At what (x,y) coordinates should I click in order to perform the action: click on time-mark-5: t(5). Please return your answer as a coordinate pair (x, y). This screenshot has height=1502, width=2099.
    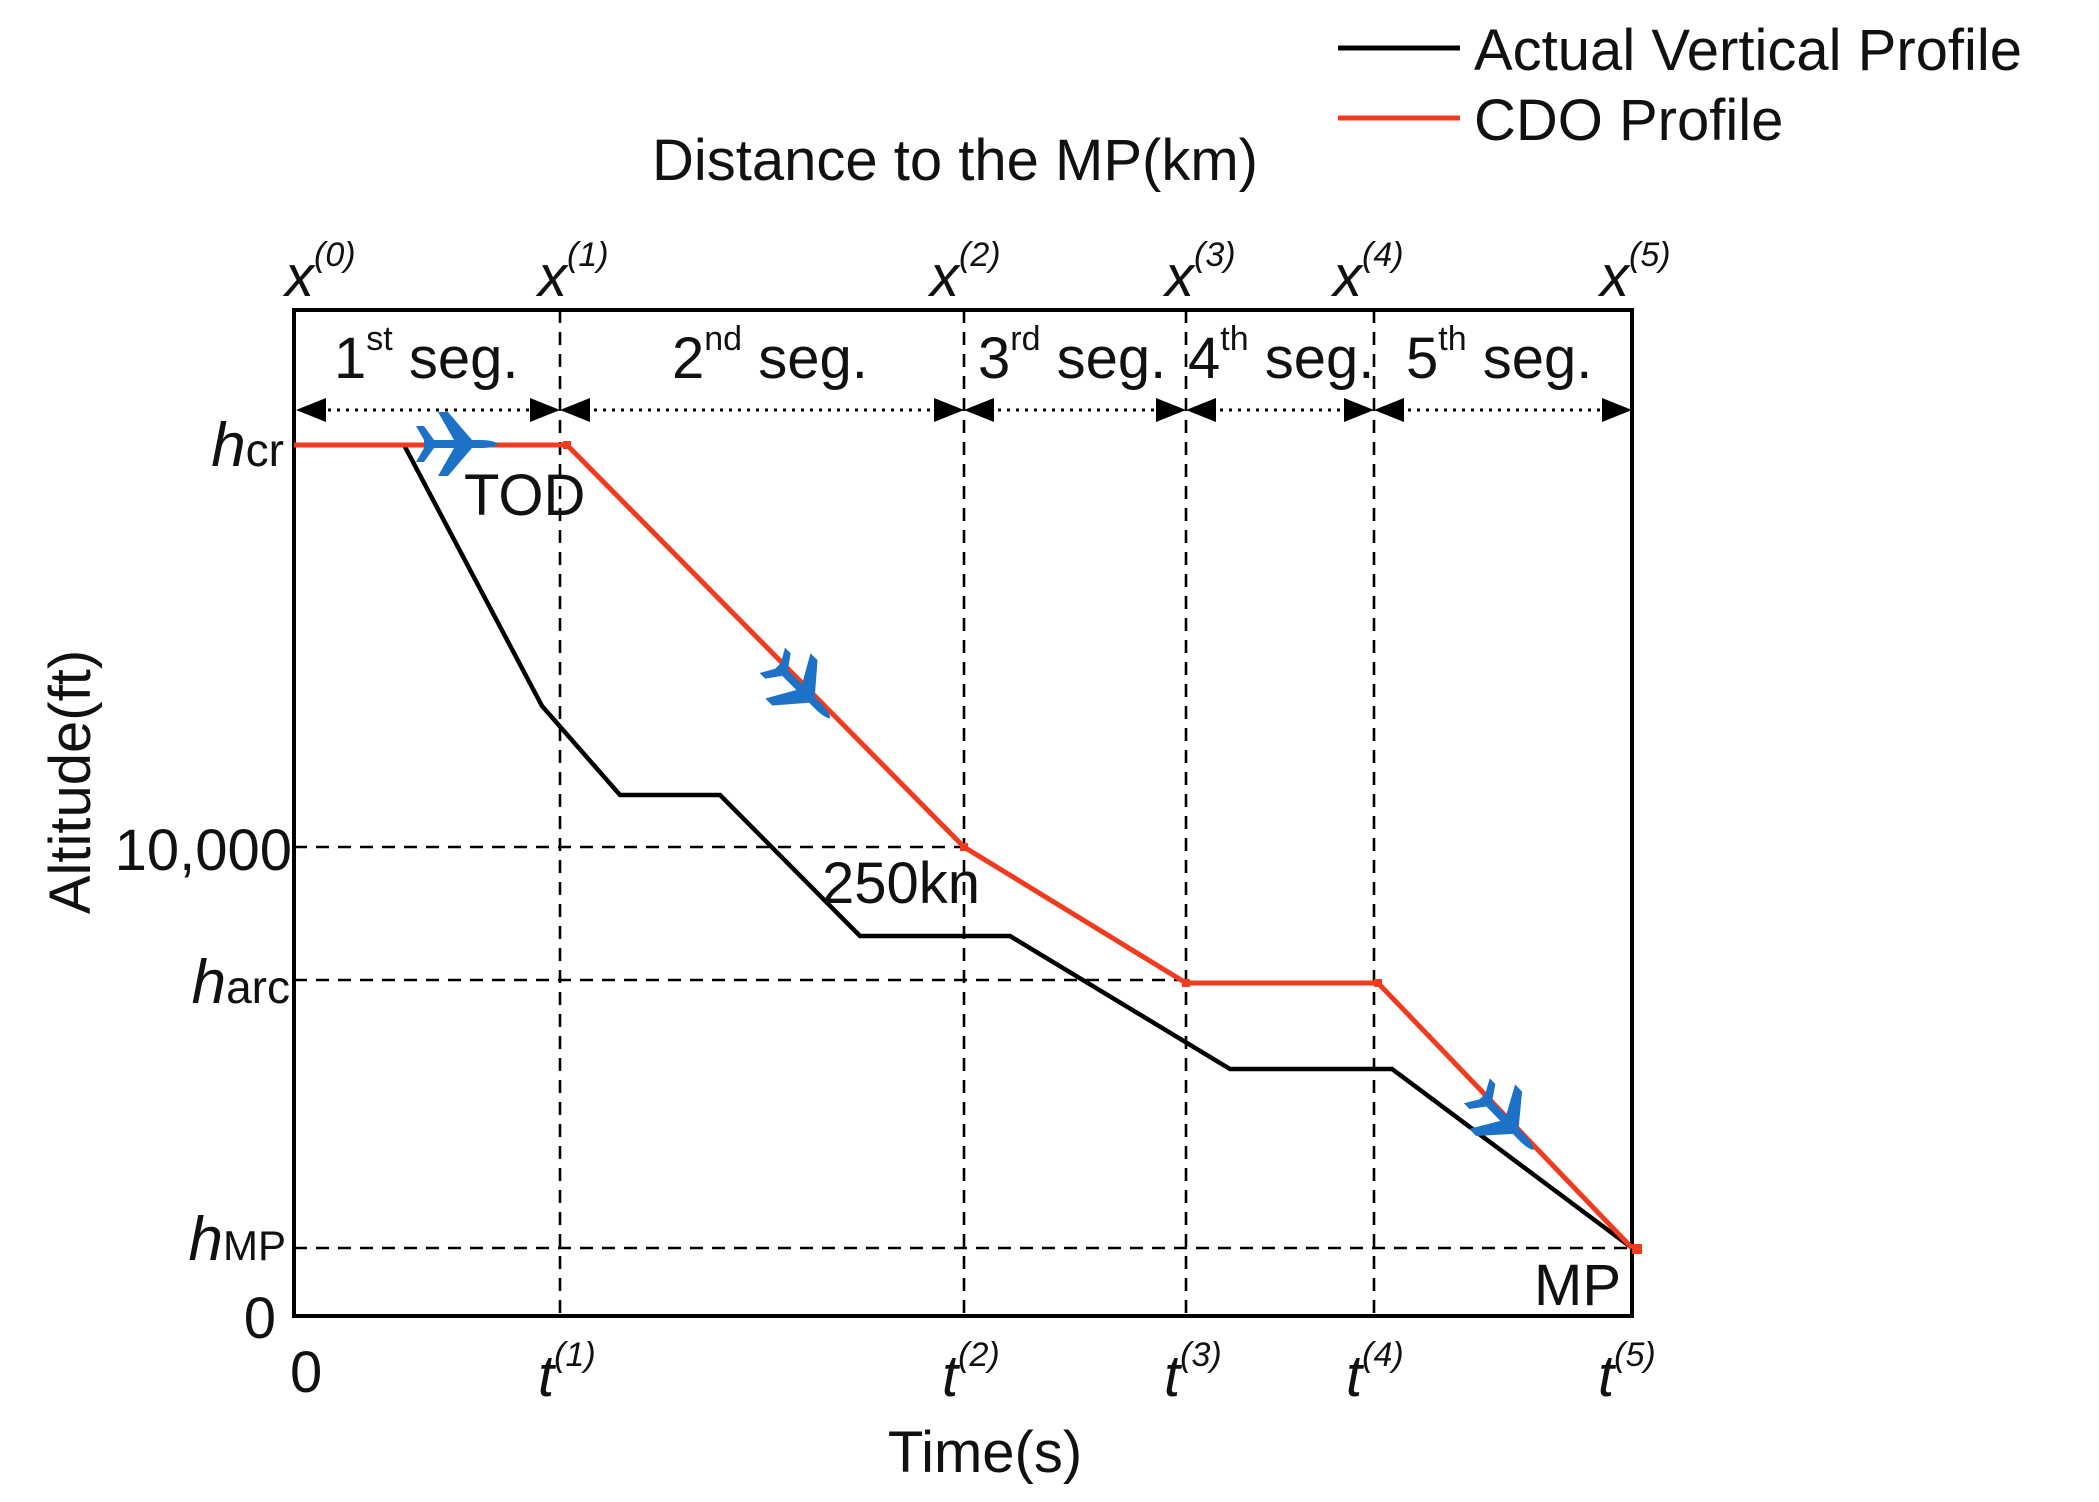
    Looking at the image, I should click on (1627, 1372).